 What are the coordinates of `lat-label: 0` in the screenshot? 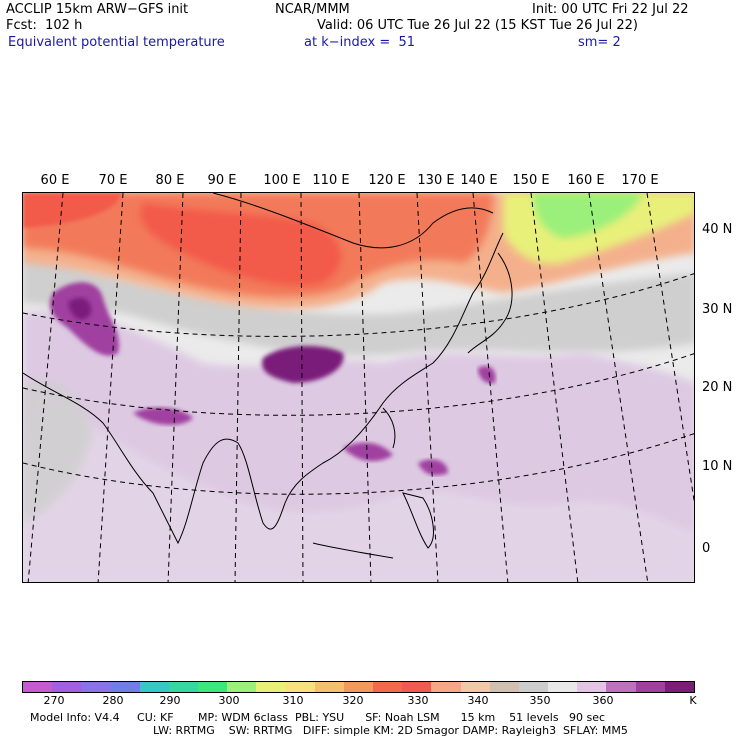 It's located at (706, 548).